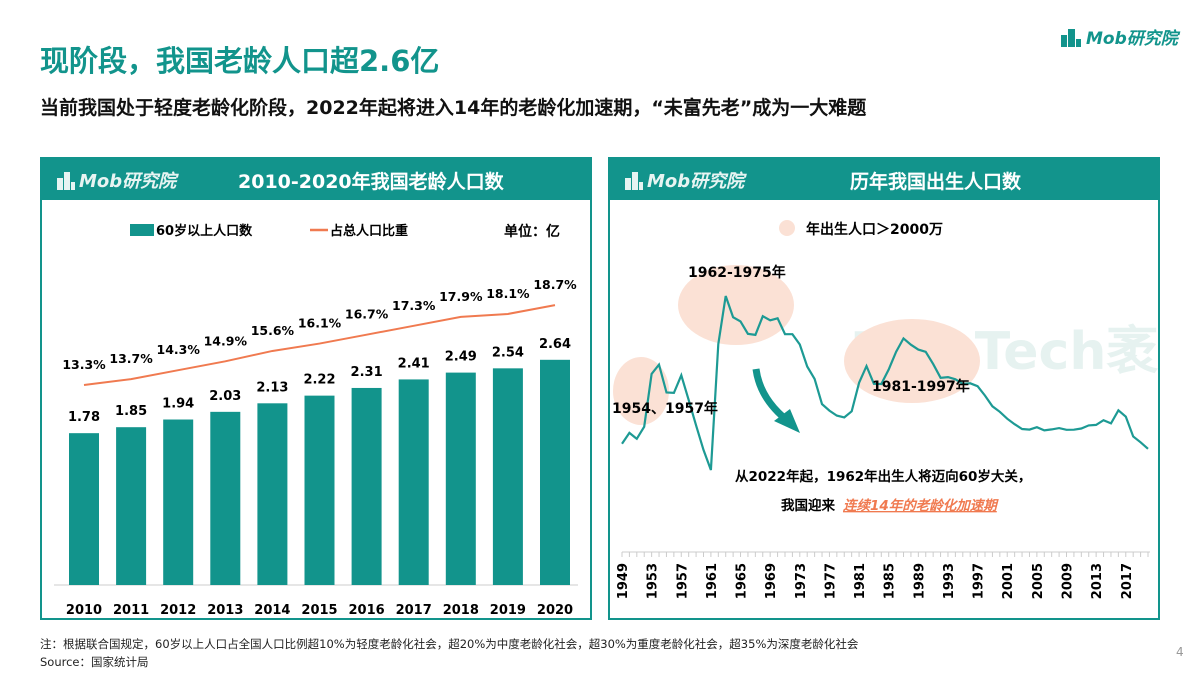 The height and width of the screenshot is (675, 1200). Describe the element at coordinates (919, 581) in the screenshot. I see `x-tick-label: 1989` at that location.